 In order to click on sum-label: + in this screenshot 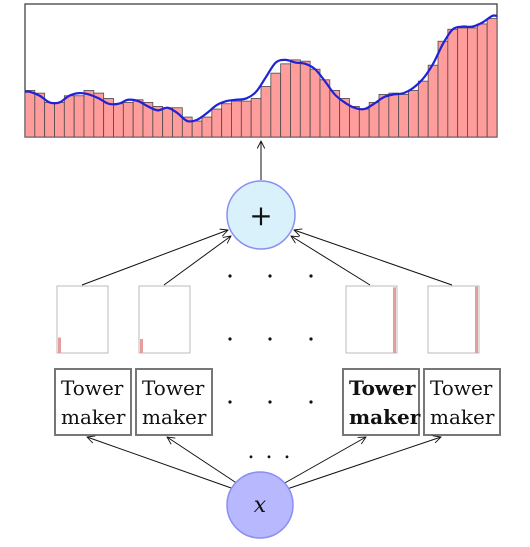, I will do `click(260, 215)`.